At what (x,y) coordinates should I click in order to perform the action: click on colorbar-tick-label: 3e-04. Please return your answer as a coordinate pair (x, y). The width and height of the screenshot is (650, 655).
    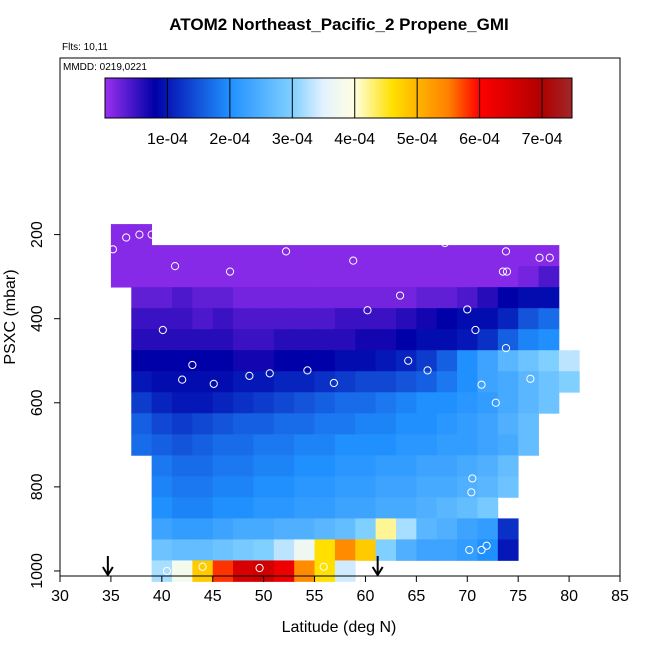
    Looking at the image, I should click on (292, 139).